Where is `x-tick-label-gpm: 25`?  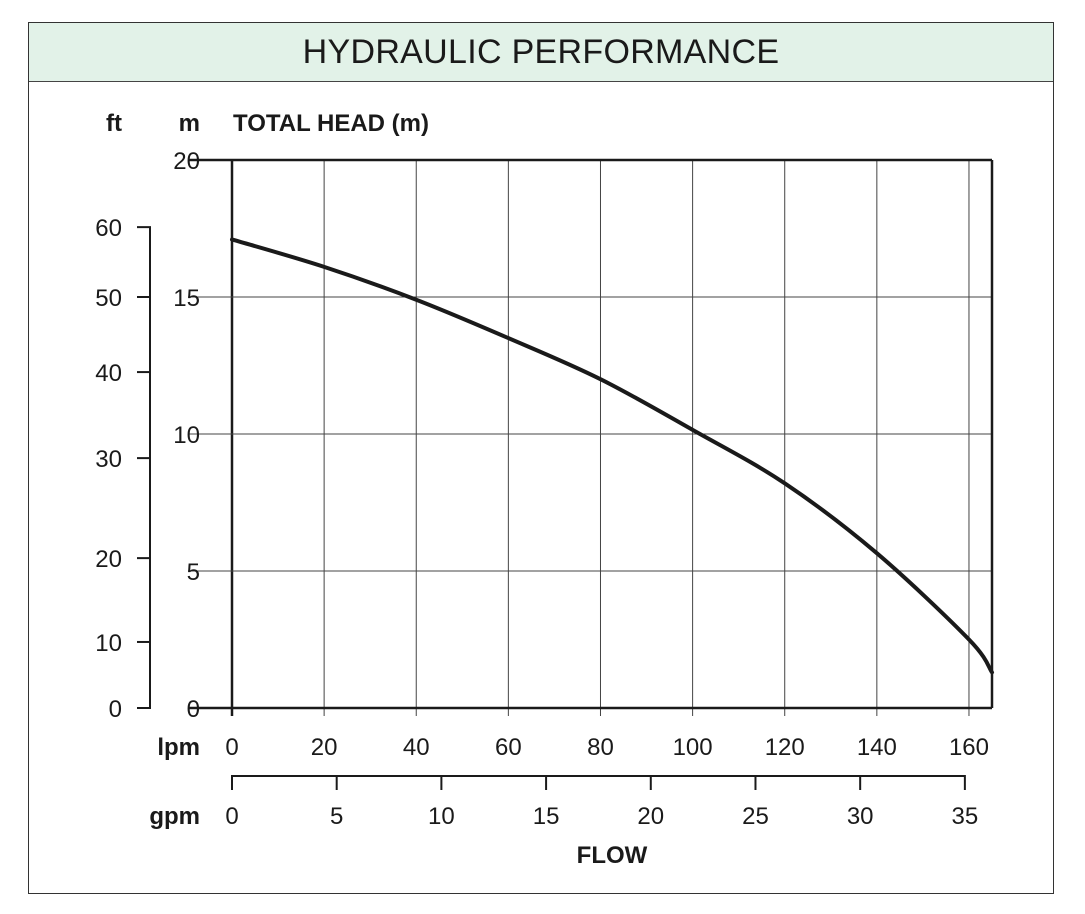 x-tick-label-gpm: 25 is located at coordinates (755, 816).